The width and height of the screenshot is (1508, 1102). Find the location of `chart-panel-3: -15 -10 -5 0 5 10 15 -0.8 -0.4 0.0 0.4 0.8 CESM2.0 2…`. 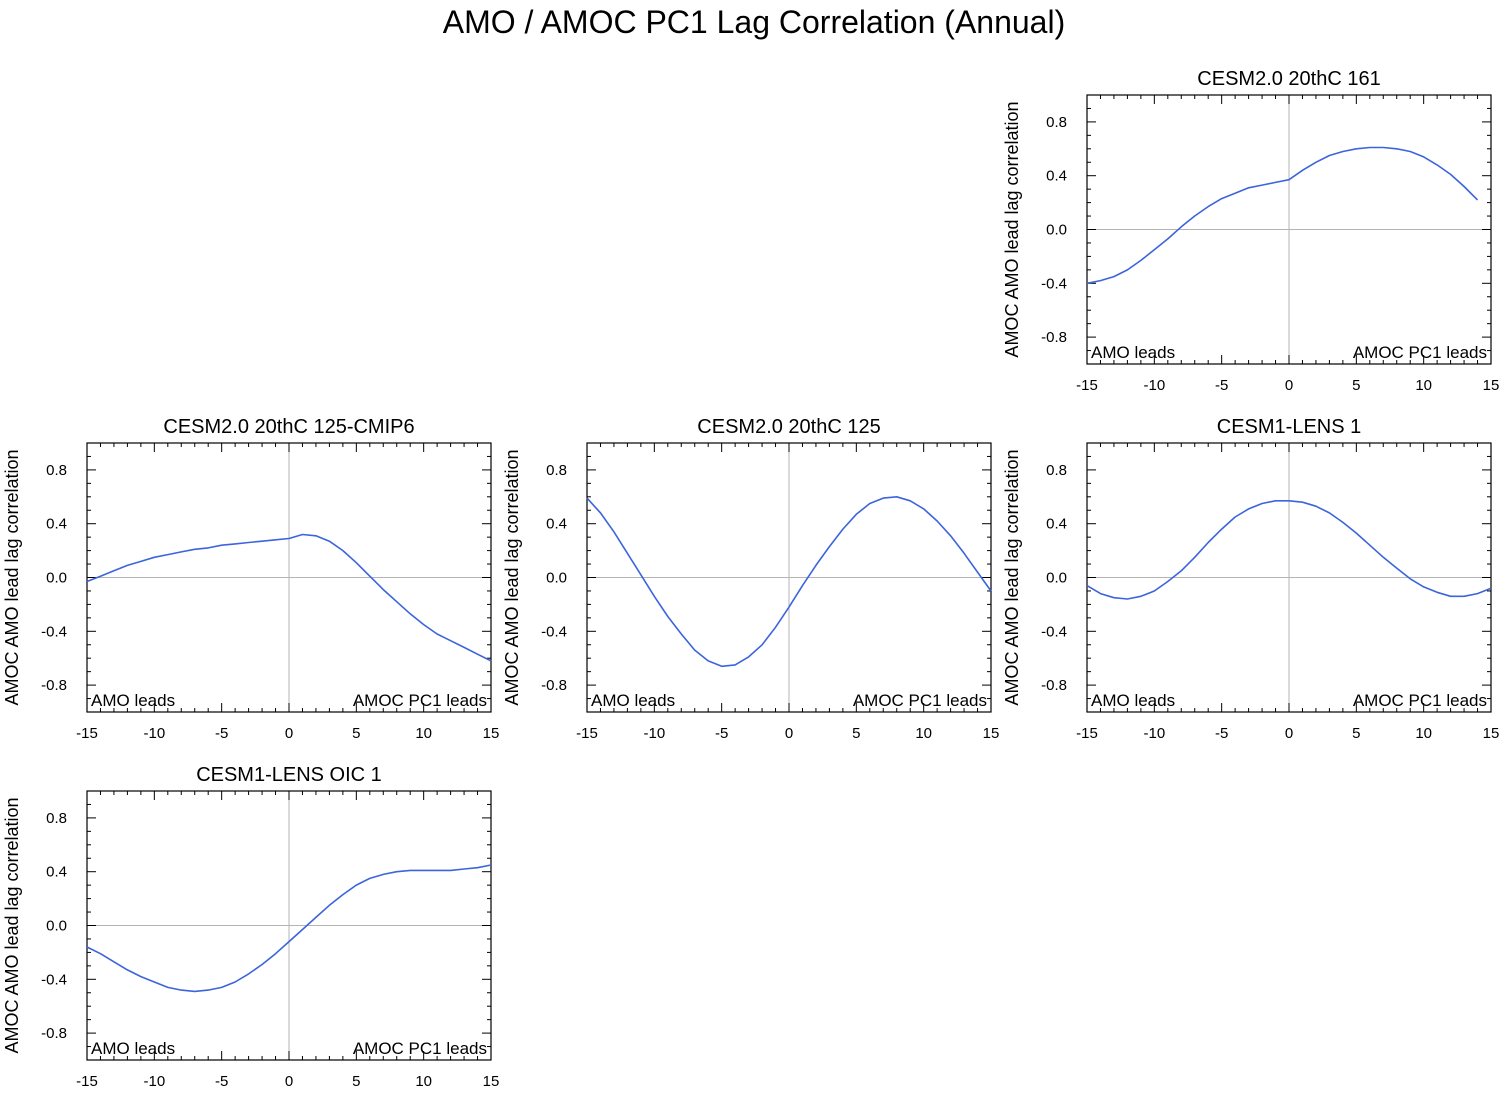

chart-panel-3: -15 -10 -5 0 5 10 15 -0.8 -0.4 0.0 0.4 0.8 CESM2.0 2… is located at coordinates (750, 579).